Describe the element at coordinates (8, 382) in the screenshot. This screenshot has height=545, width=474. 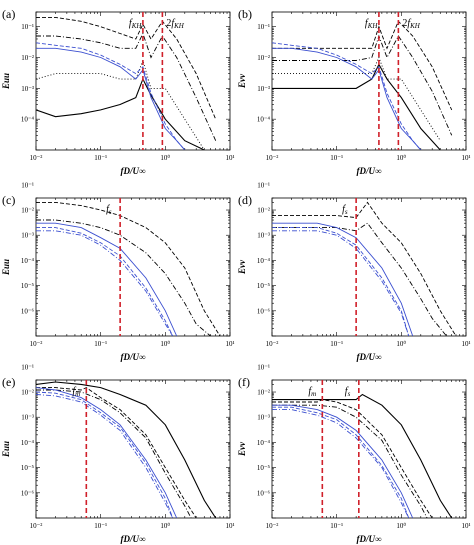
I see `panel-label: (e)` at that location.